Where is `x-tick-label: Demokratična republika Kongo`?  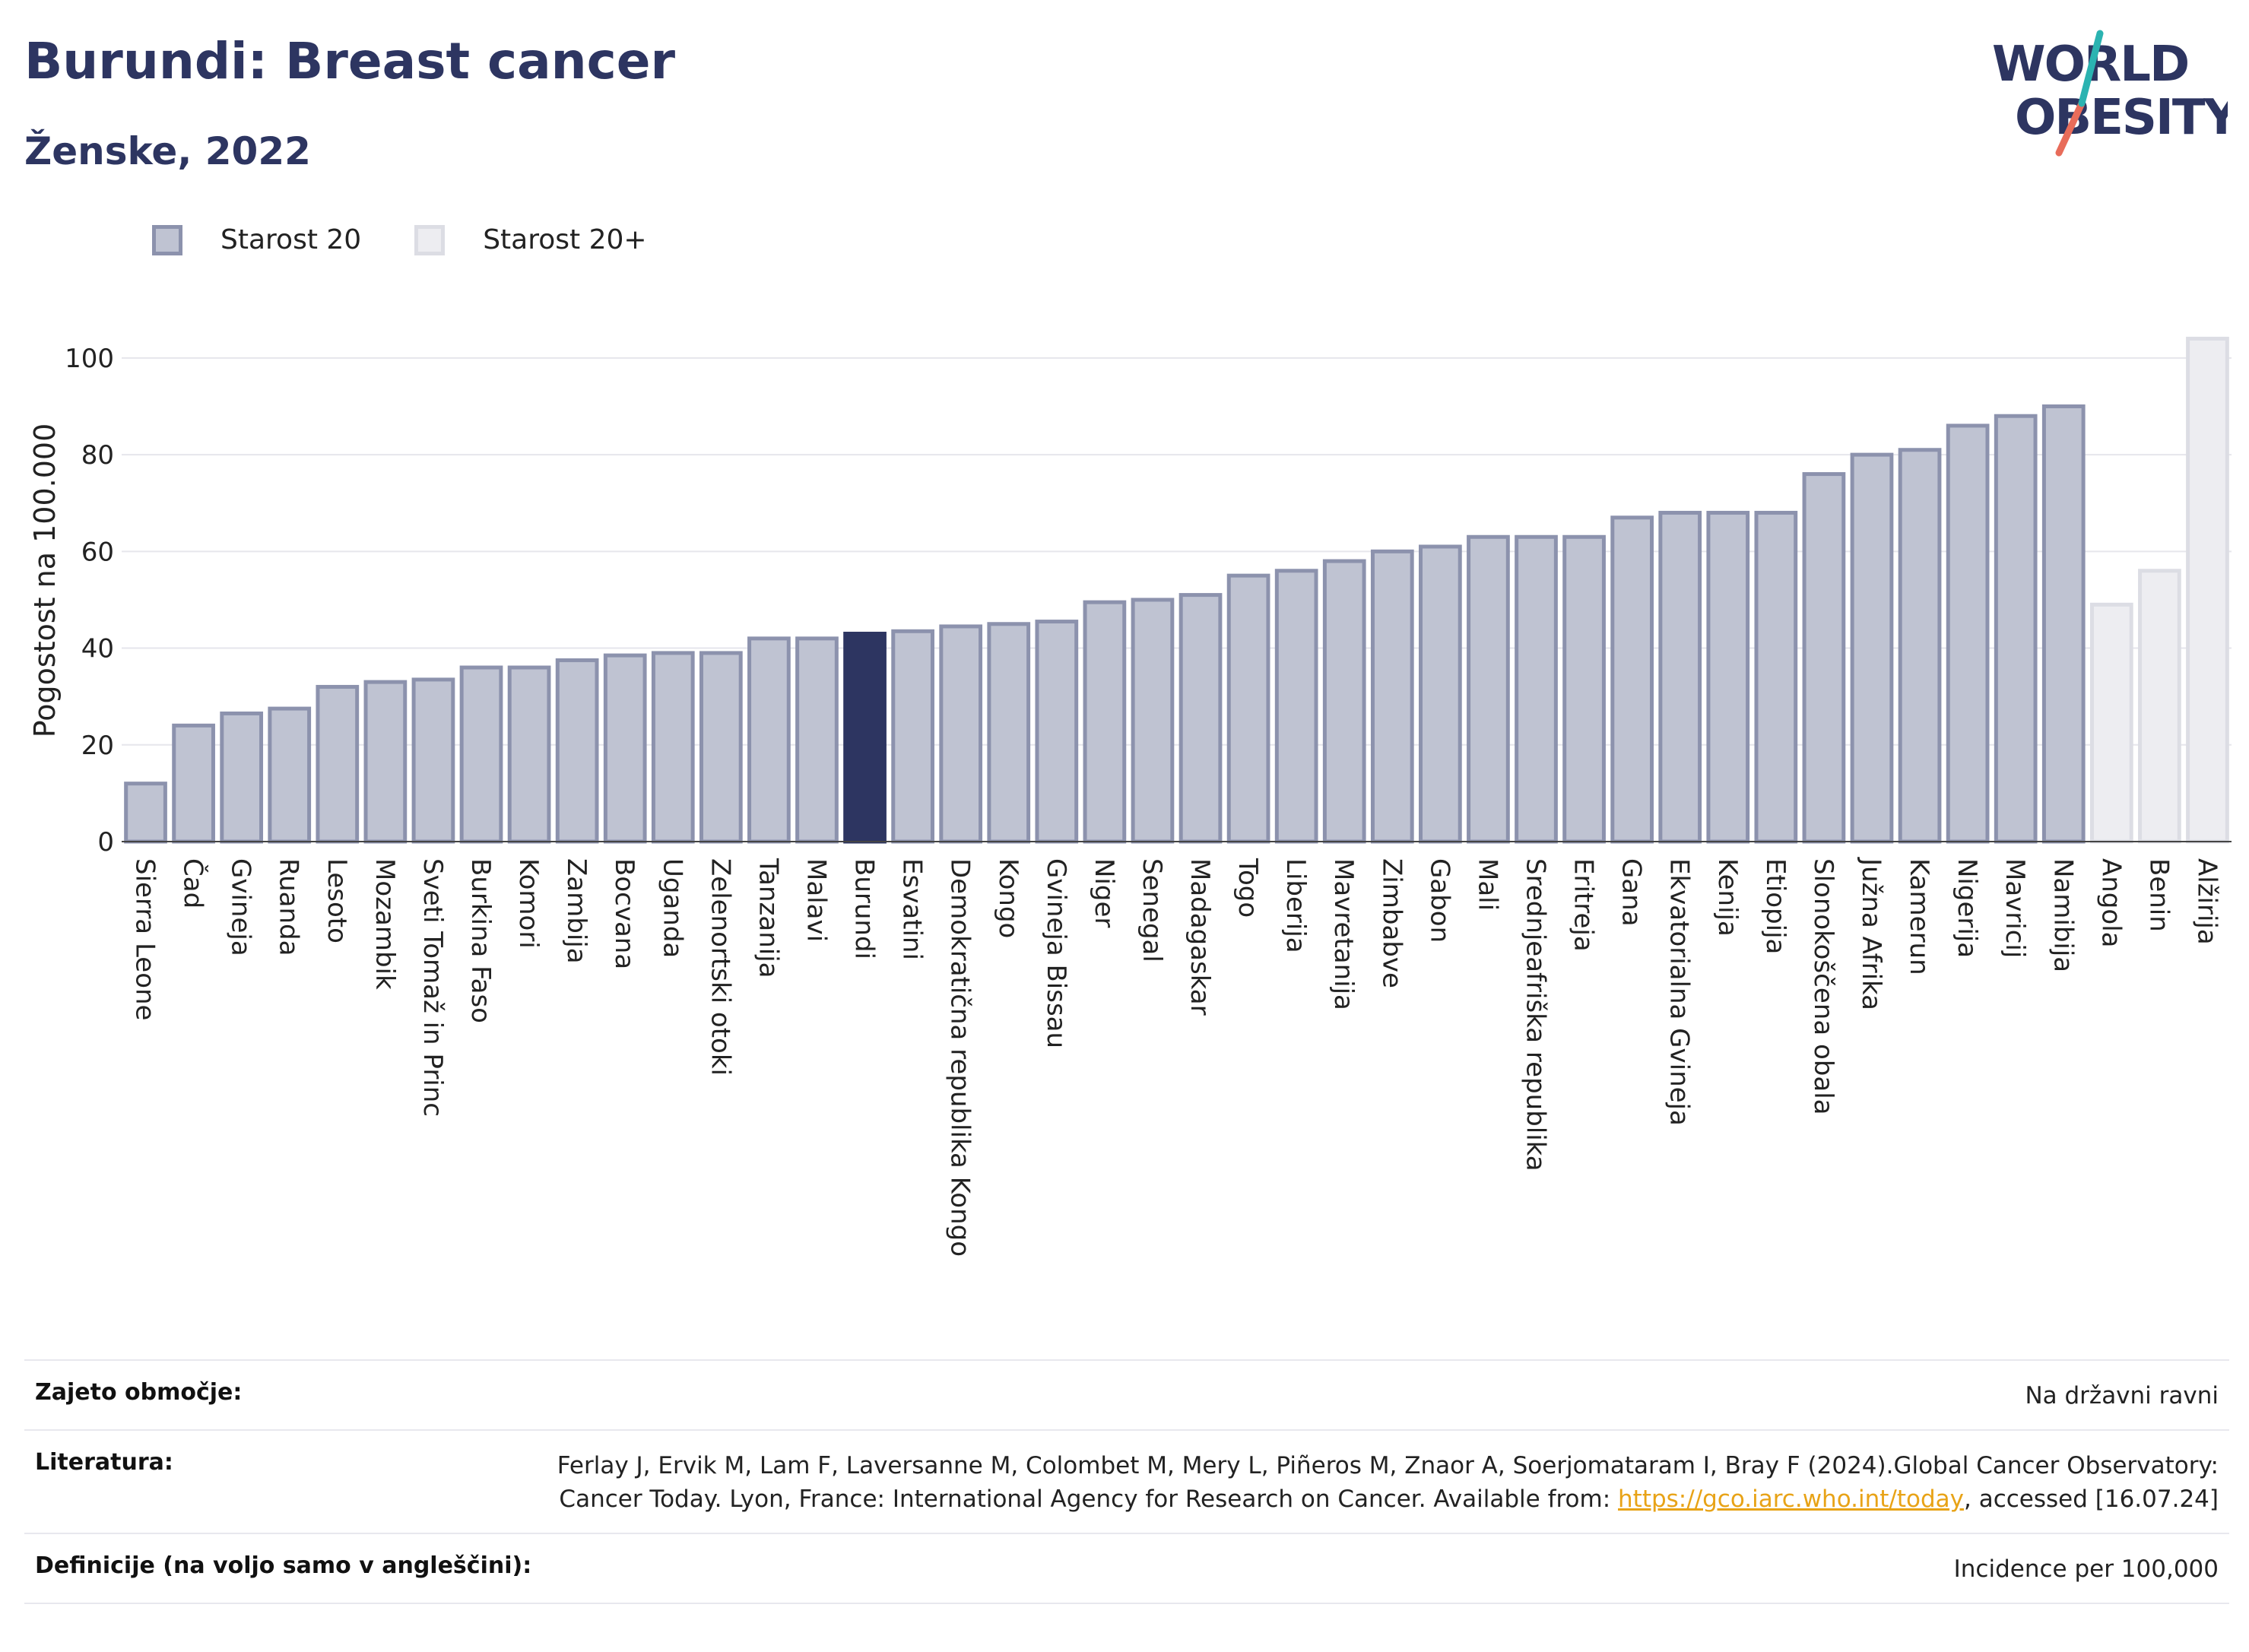
x-tick-label: Demokratična republika Kongo is located at coordinates (960, 1057).